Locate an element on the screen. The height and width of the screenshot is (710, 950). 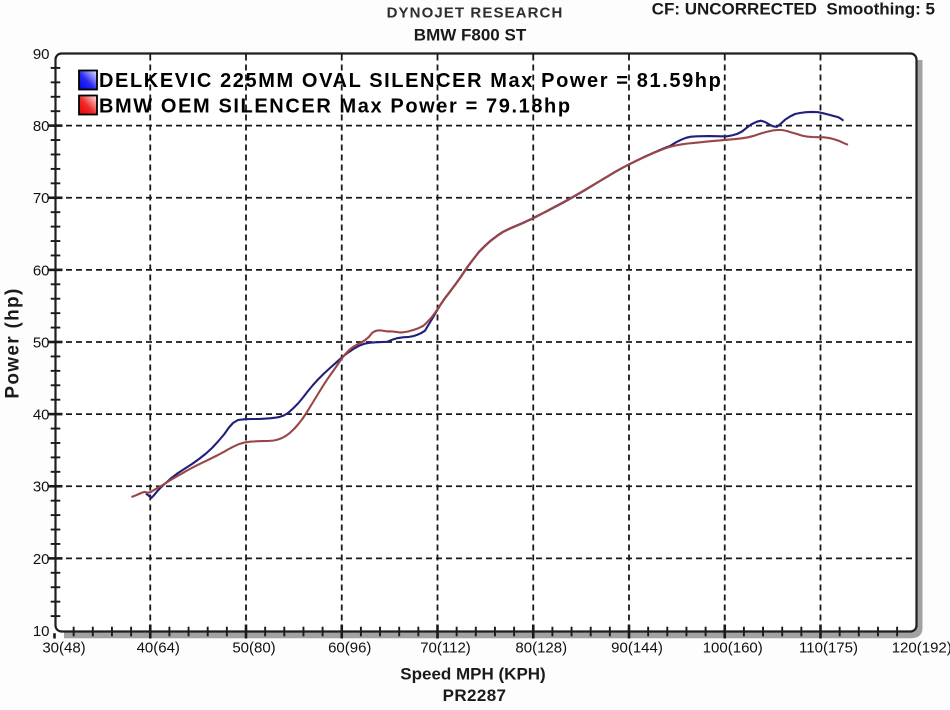
svg-text: 40 is located at coordinates (41, 415).